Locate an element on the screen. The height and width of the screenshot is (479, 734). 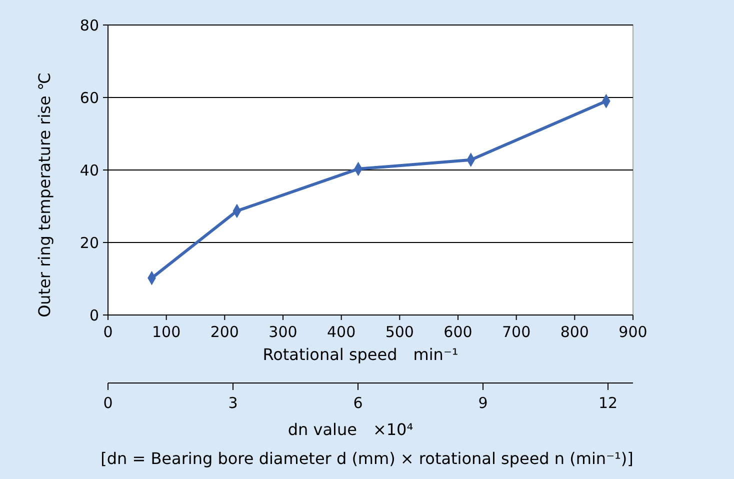
y-tick-label: 80 is located at coordinates (89, 25).